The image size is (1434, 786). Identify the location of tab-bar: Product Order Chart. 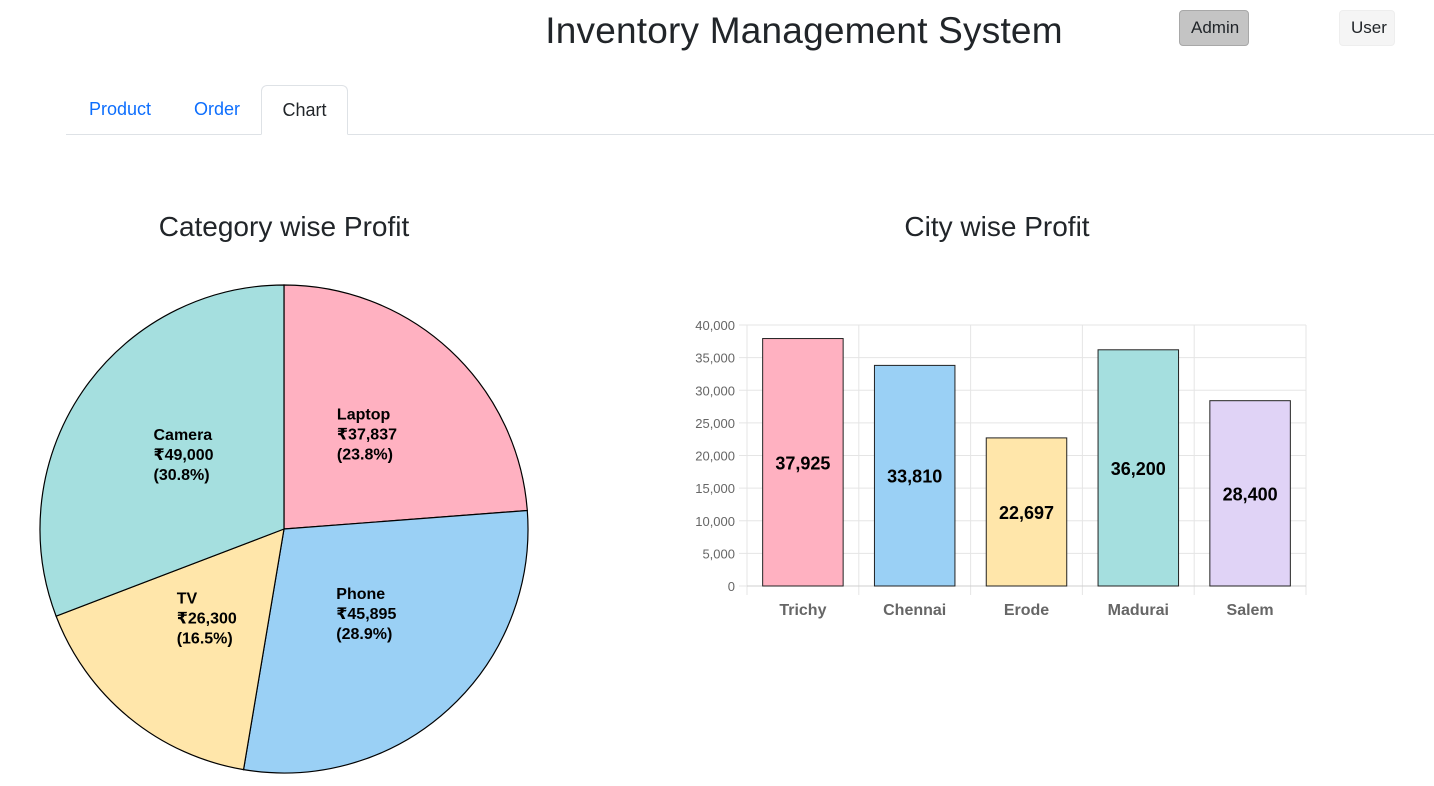
(750, 110).